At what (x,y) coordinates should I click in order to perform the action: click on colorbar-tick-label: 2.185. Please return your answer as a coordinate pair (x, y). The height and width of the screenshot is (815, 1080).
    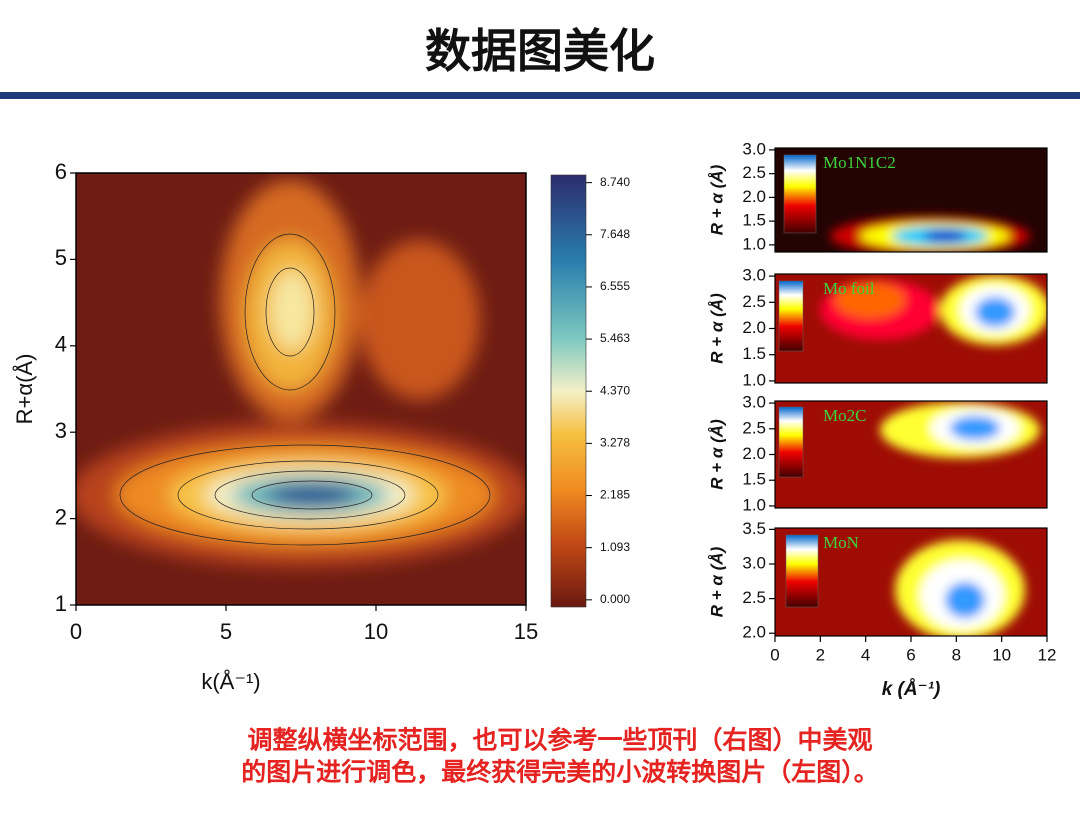
    Looking at the image, I should click on (615, 495).